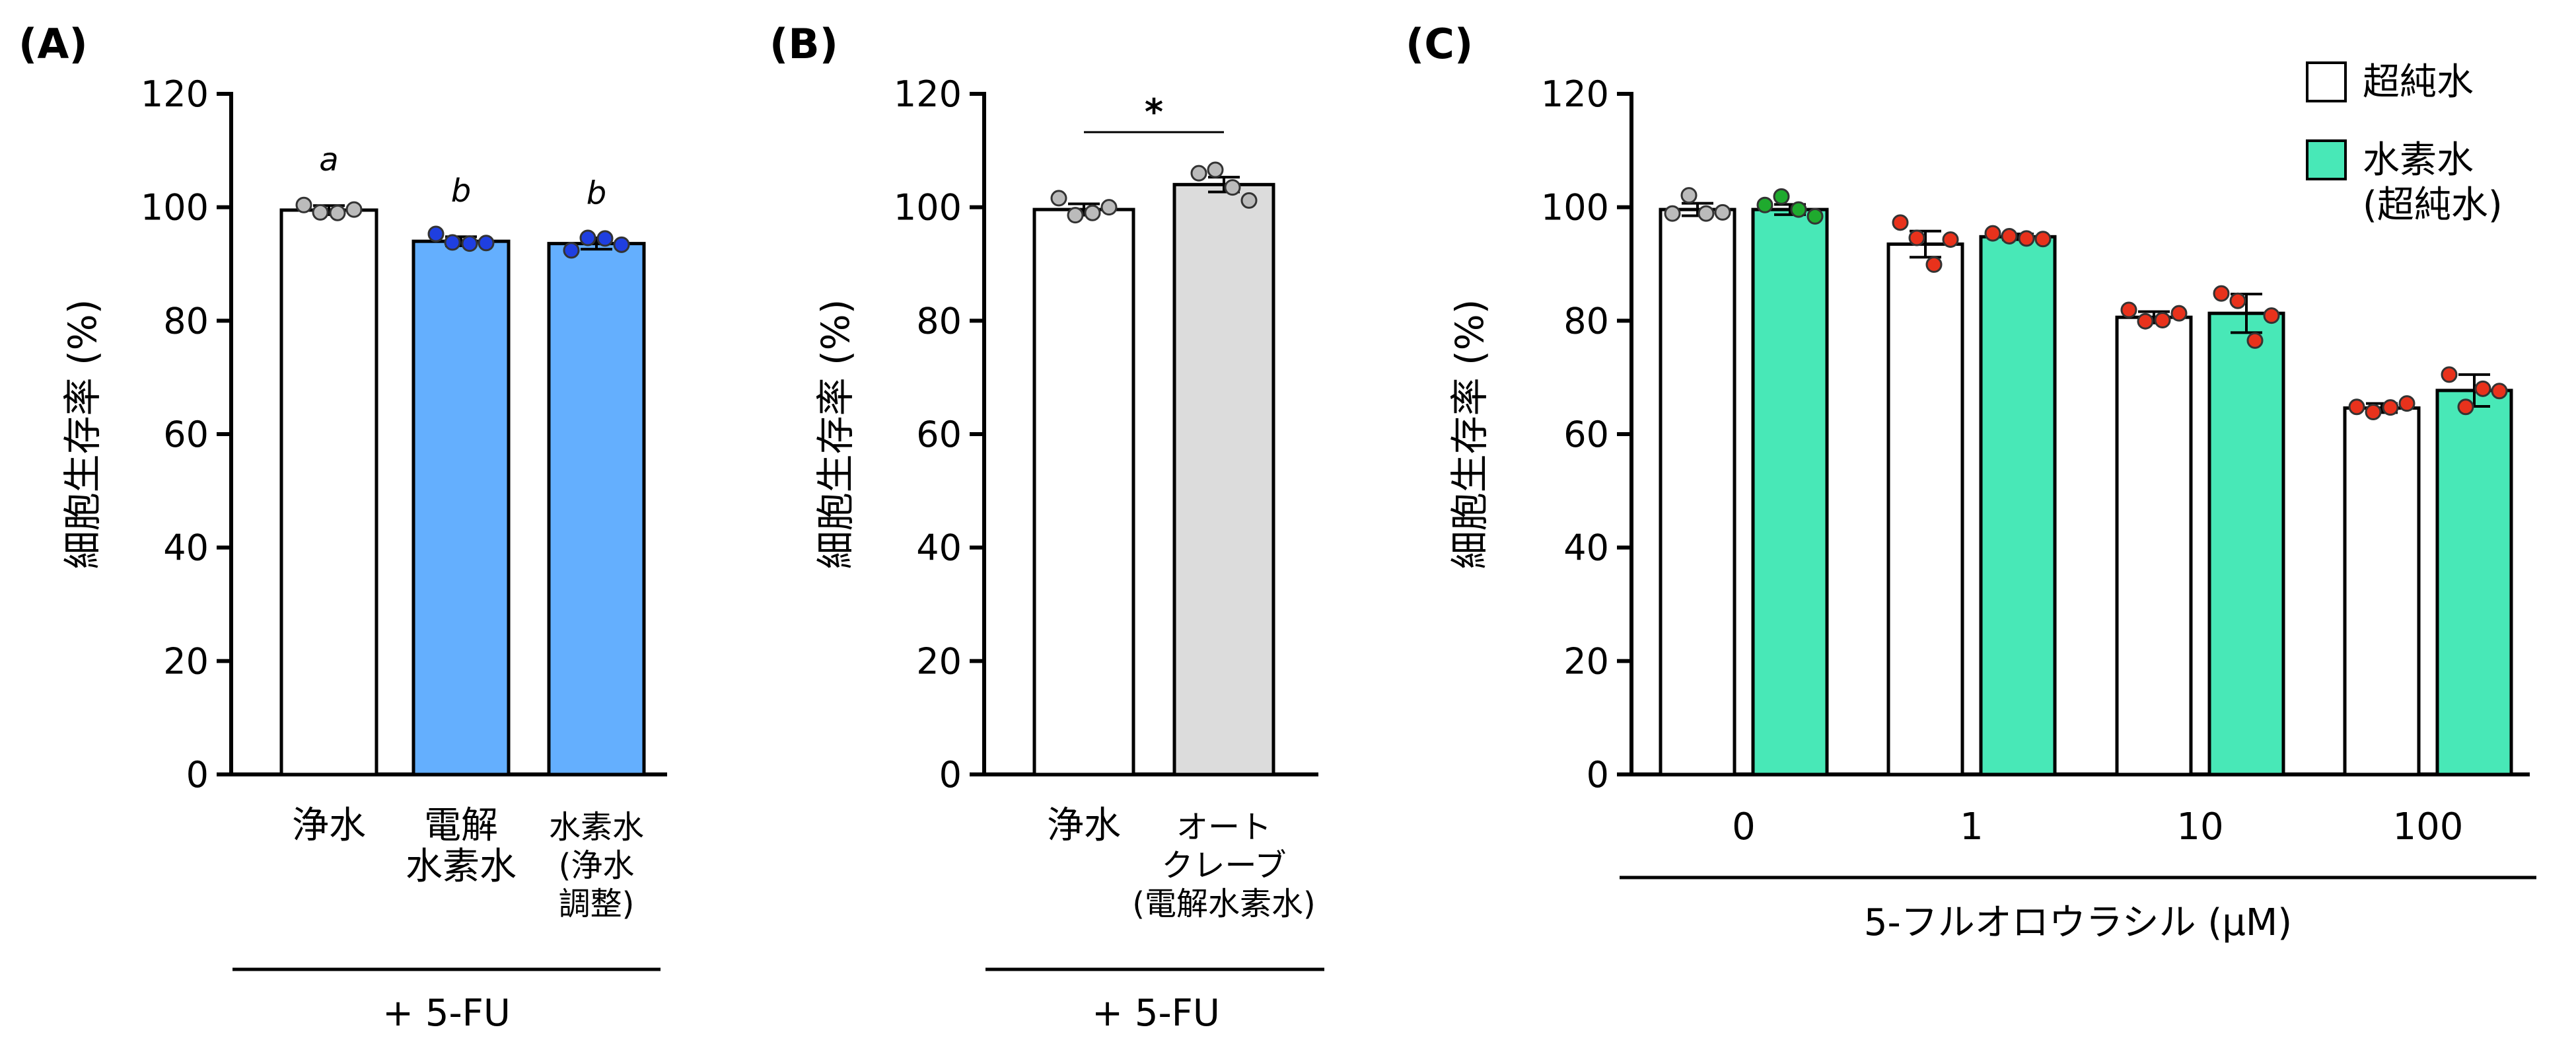 The height and width of the screenshot is (1048, 2576). Describe the element at coordinates (186, 434) in the screenshot. I see `y-tick-label: 60` at that location.